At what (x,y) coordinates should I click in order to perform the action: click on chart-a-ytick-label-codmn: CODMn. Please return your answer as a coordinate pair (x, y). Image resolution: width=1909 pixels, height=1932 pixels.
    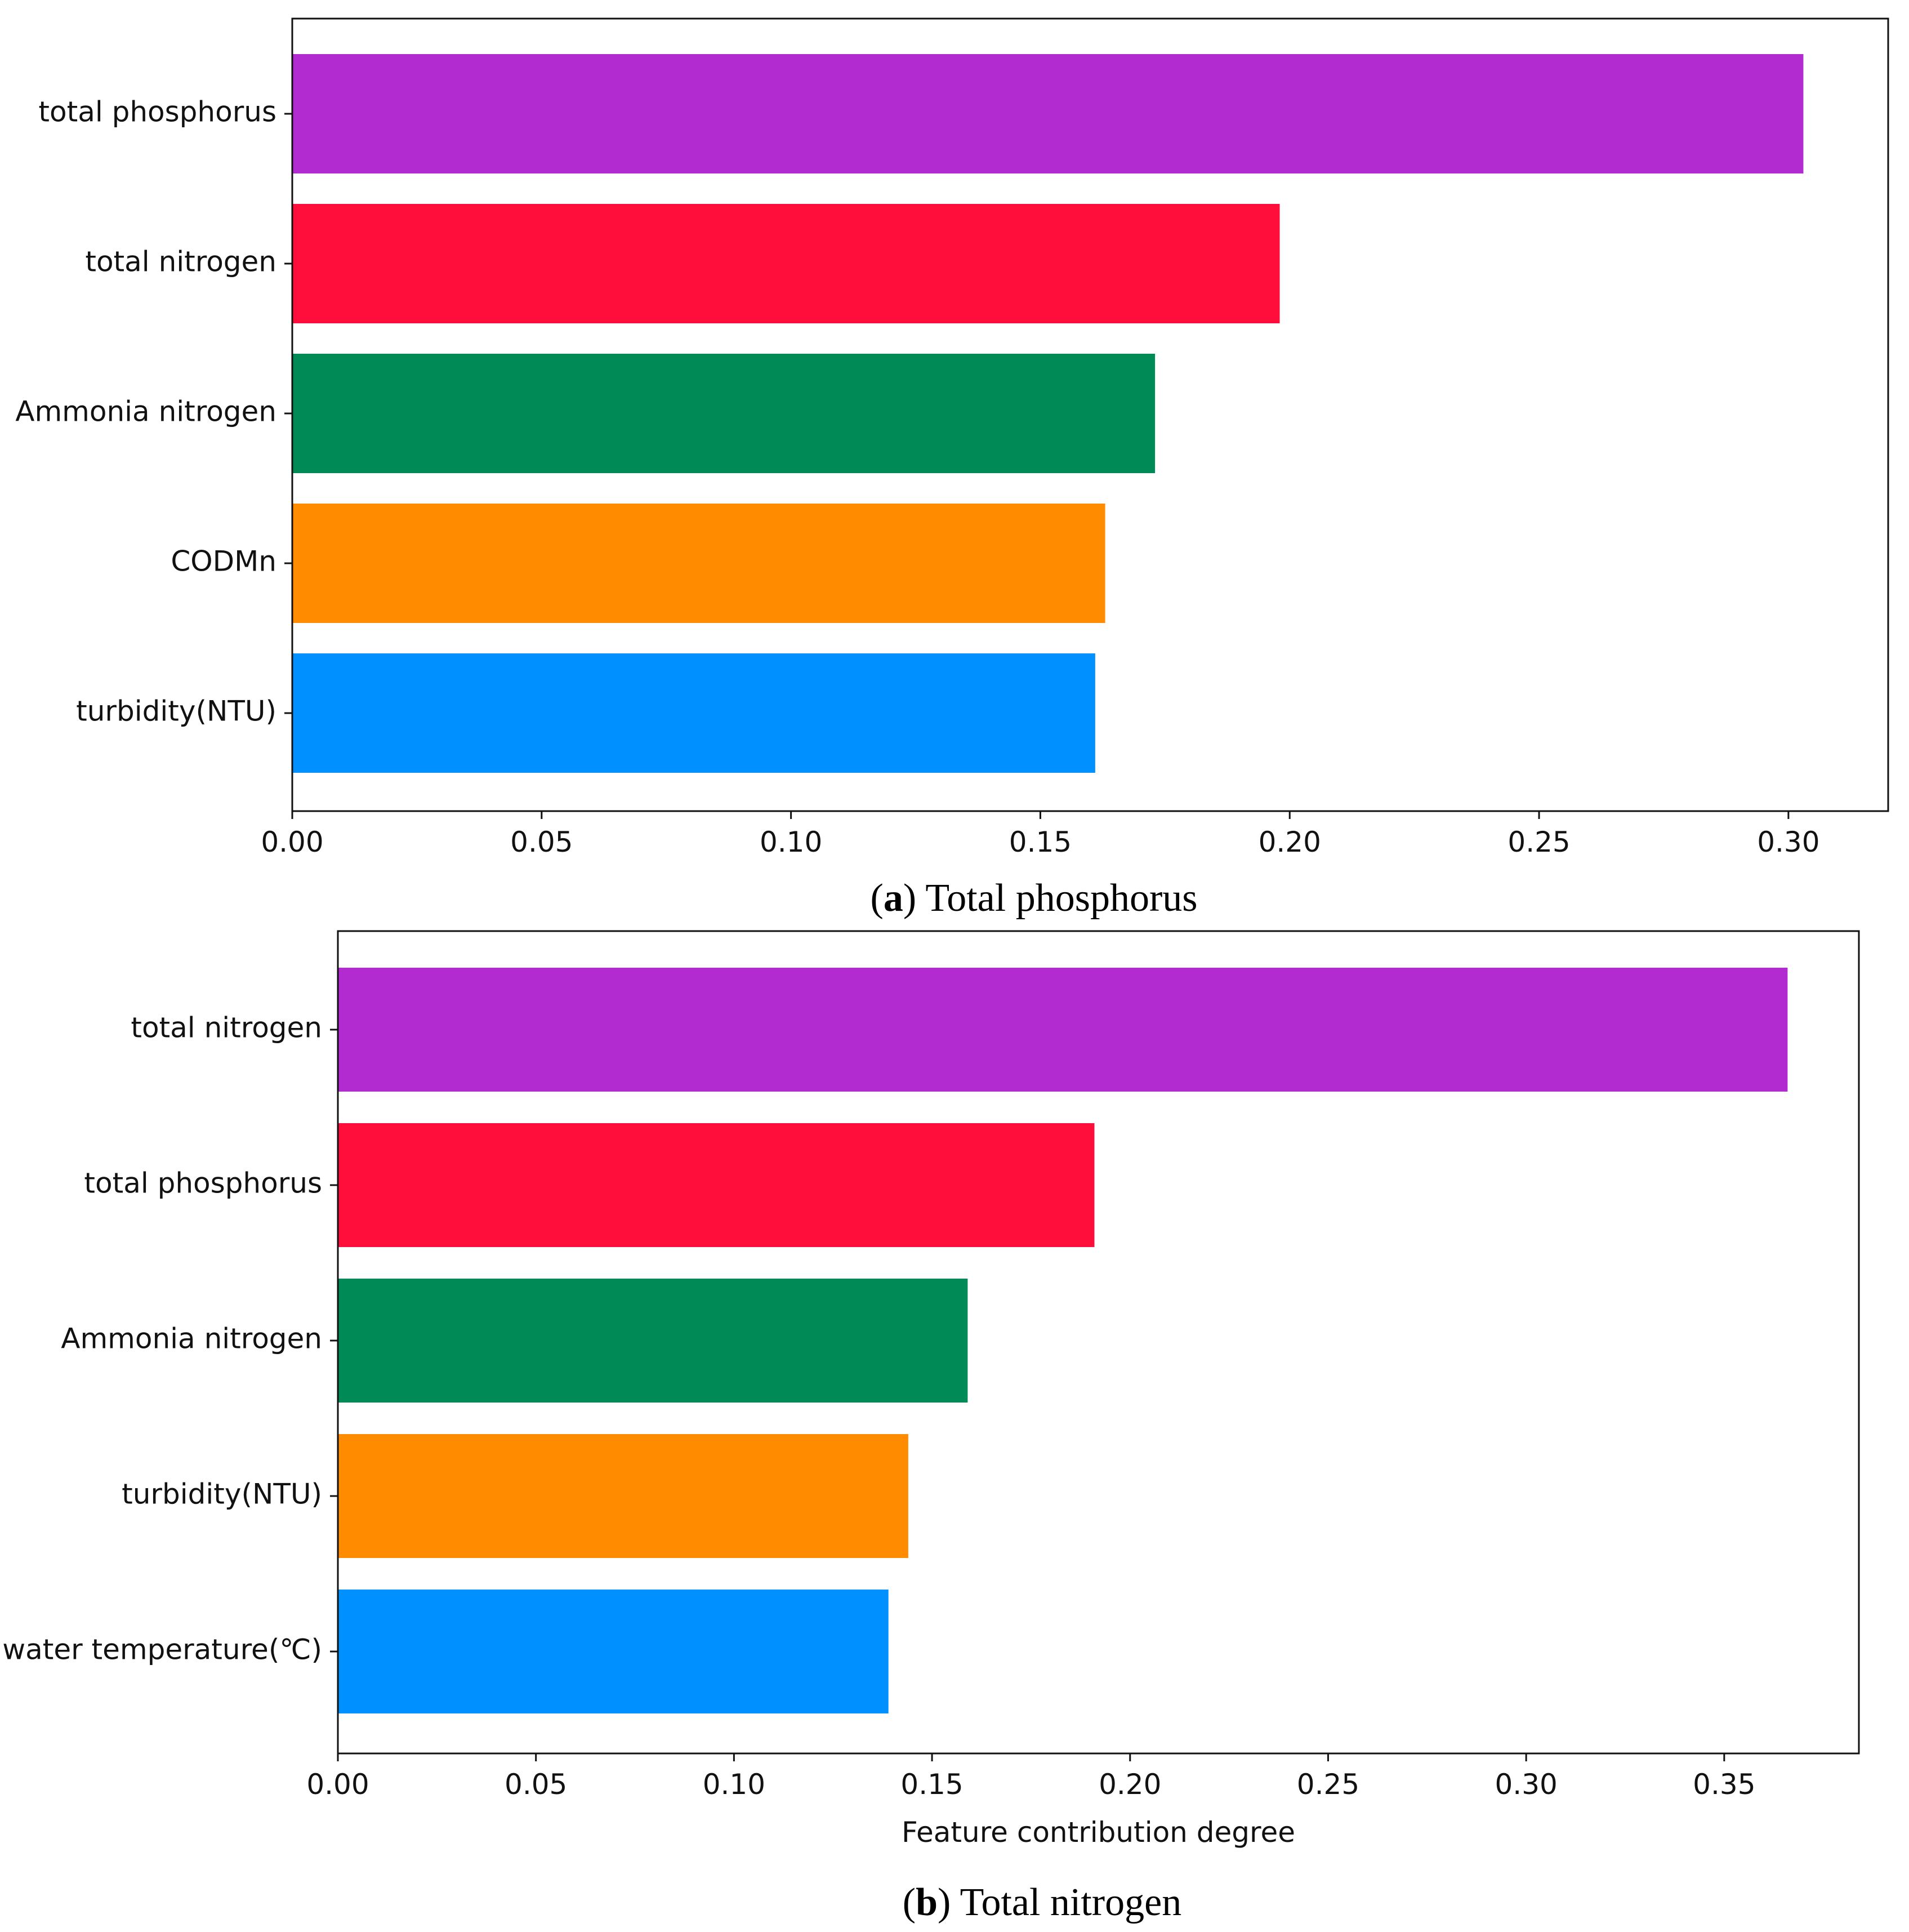
    Looking at the image, I should click on (223, 561).